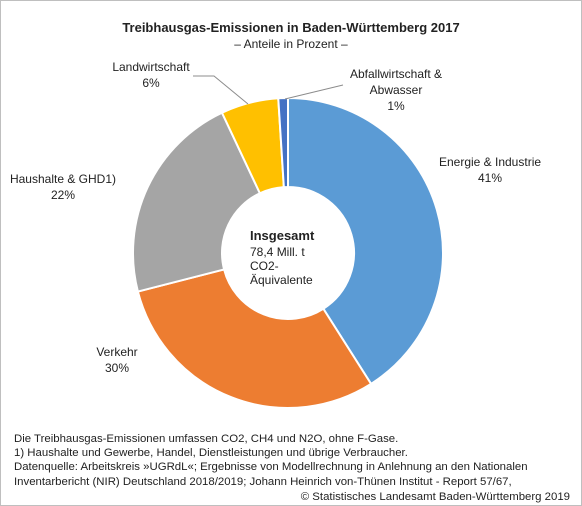 This screenshot has height=506, width=582. What do you see at coordinates (264, 266) in the screenshot?
I see `center-line: CO2-` at bounding box center [264, 266].